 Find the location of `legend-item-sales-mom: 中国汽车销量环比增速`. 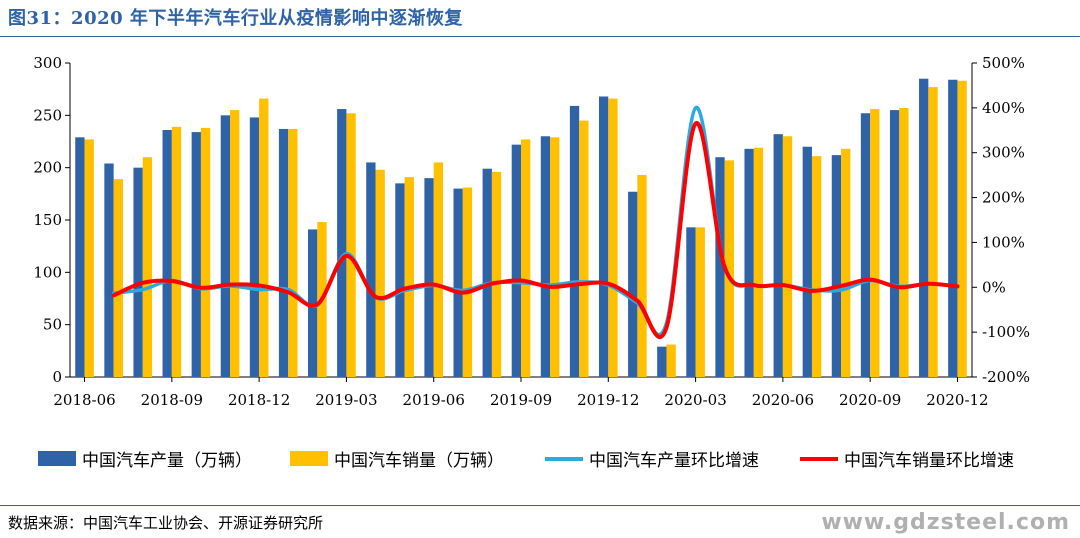

legend-item-sales-mom: 中国汽车销量环比增速 is located at coordinates (907, 458).